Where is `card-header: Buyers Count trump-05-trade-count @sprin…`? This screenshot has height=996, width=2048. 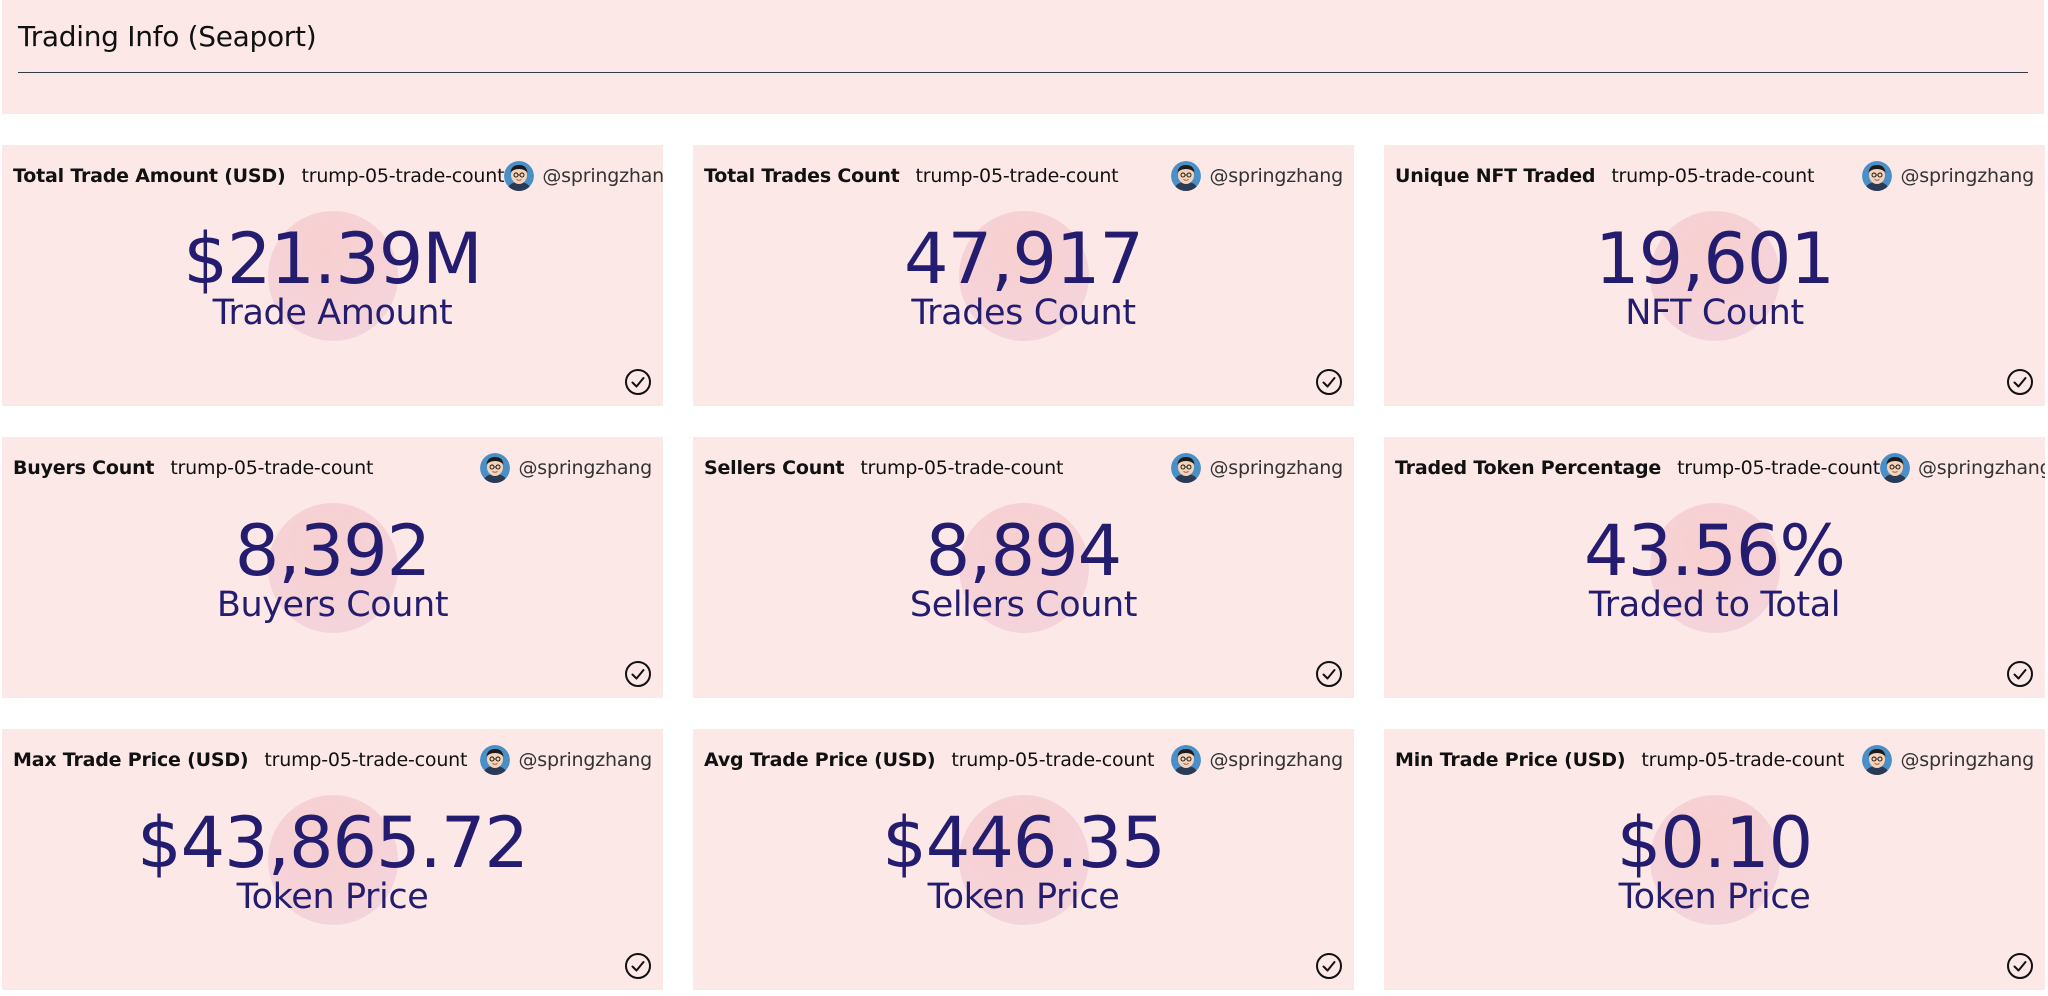 card-header: Buyers Count trump-05-trade-count @sprin… is located at coordinates (332, 468).